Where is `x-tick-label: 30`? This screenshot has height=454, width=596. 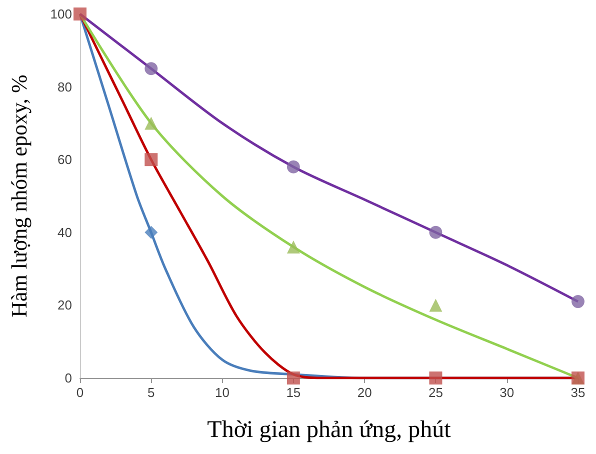
x-tick-label: 30 is located at coordinates (507, 392).